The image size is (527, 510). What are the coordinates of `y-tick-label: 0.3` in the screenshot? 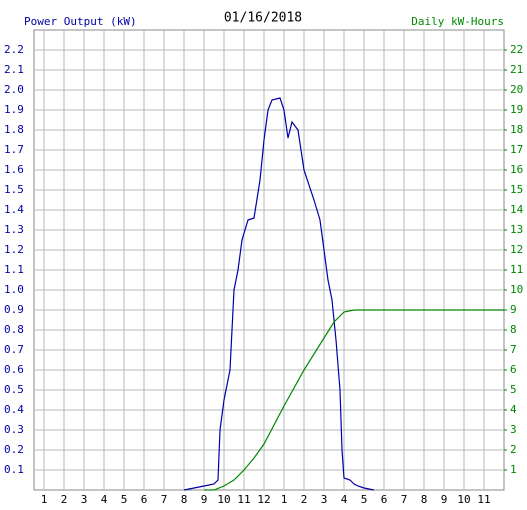 It's located at (14, 429).